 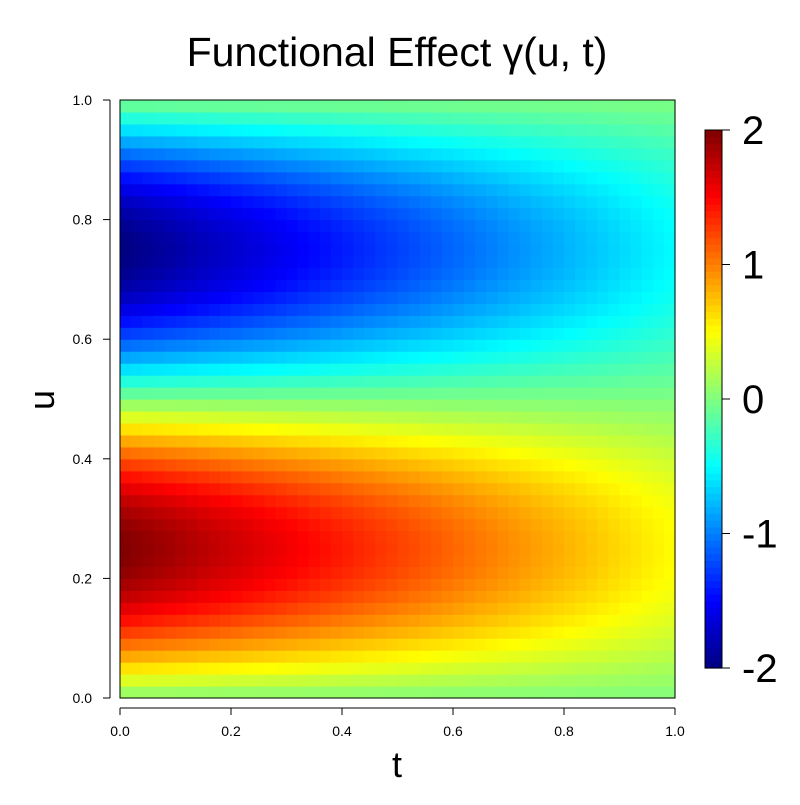 What do you see at coordinates (92, 399) in the screenshot?
I see `y-axis: 0.00.20.40.60.81.0` at bounding box center [92, 399].